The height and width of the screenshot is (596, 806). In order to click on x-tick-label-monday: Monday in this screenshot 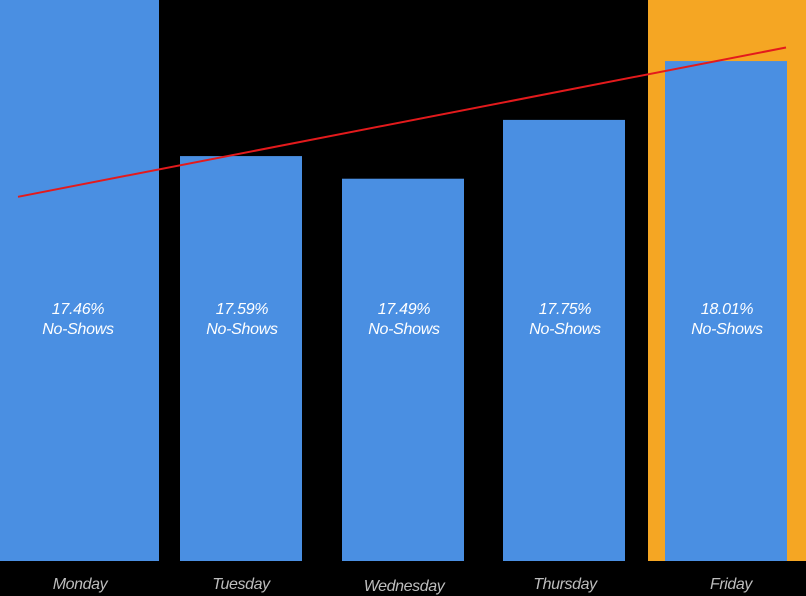, I will do `click(81, 584)`.